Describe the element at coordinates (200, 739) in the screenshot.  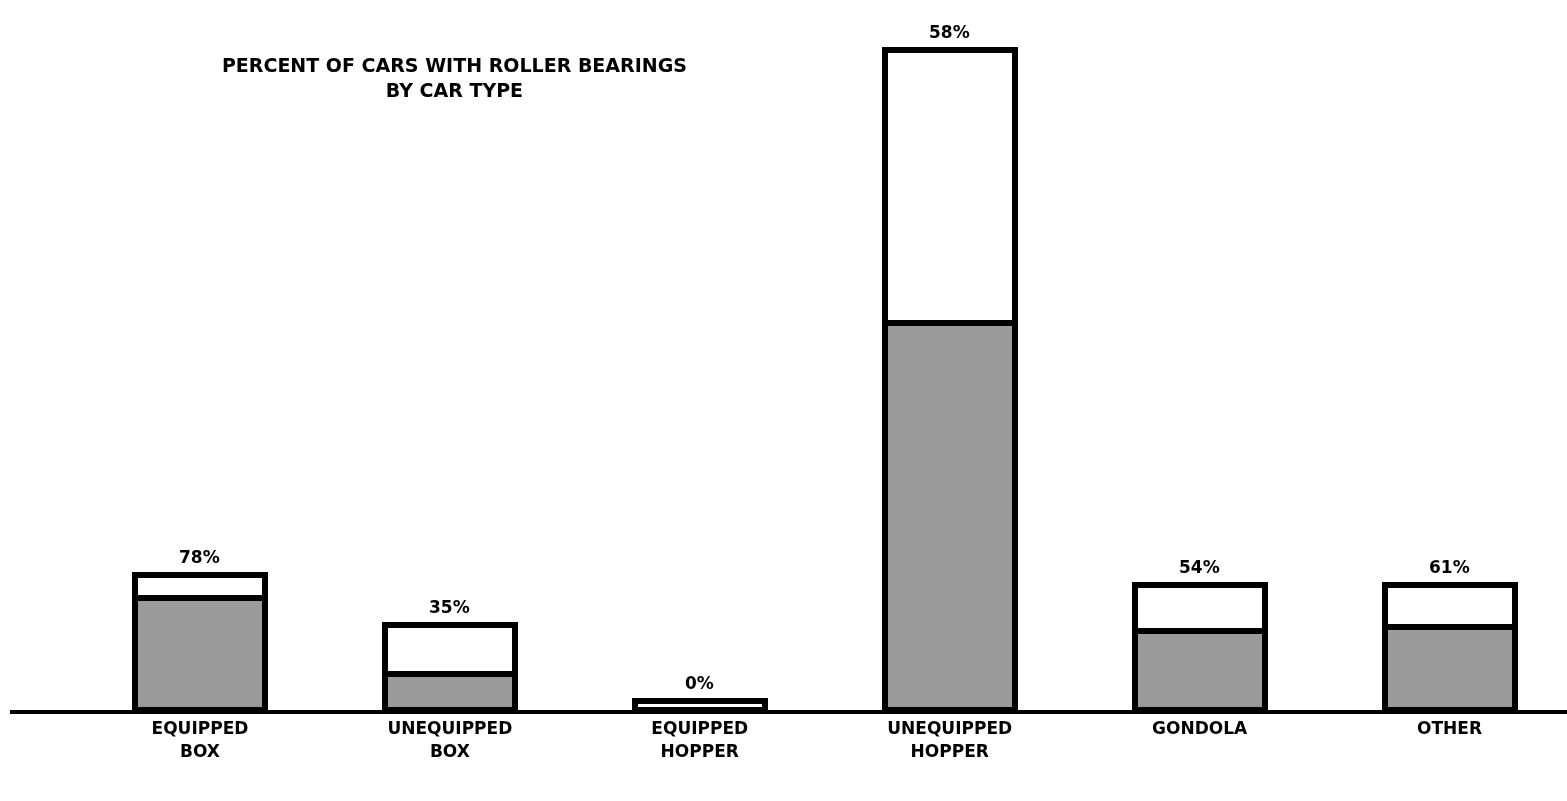
I see `x-tick-label: EQUIPPED BOX` at that location.